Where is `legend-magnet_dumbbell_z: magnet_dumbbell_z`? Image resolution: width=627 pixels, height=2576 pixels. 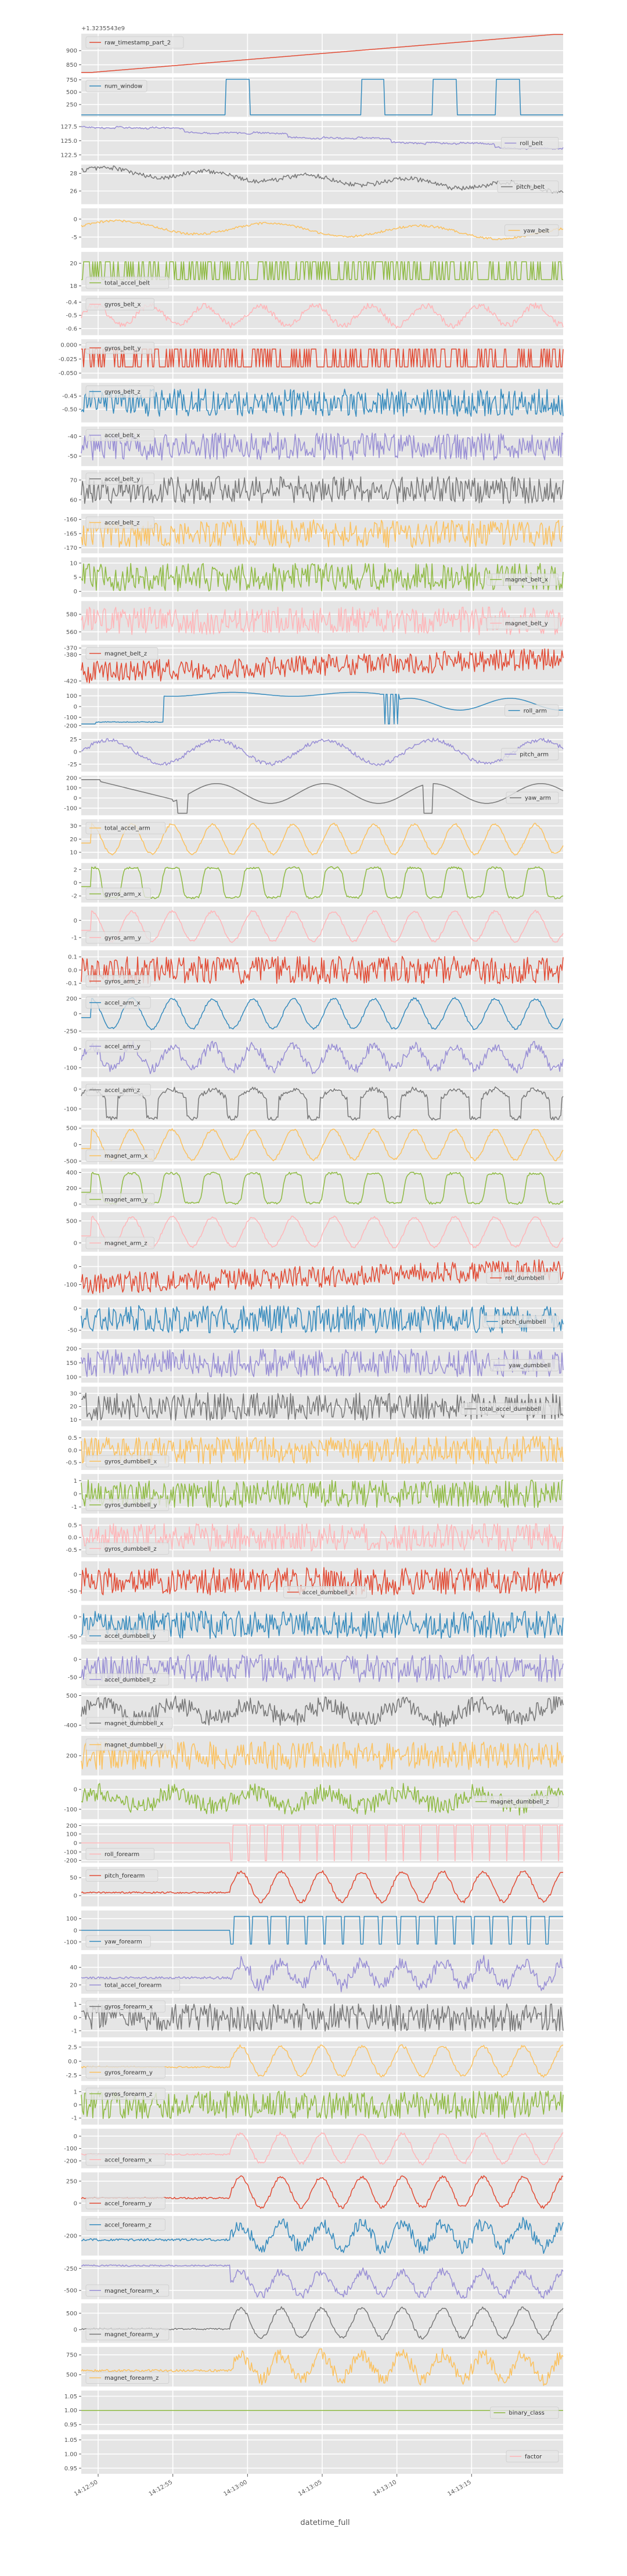
legend-magnet_dumbbell_z: magnet_dumbbell_z is located at coordinates (515, 1801).